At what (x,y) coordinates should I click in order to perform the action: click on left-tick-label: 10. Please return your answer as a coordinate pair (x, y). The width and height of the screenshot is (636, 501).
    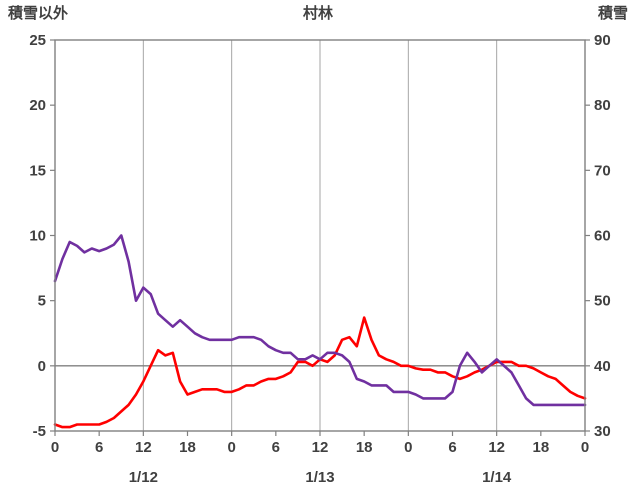
    Looking at the image, I should click on (37, 236).